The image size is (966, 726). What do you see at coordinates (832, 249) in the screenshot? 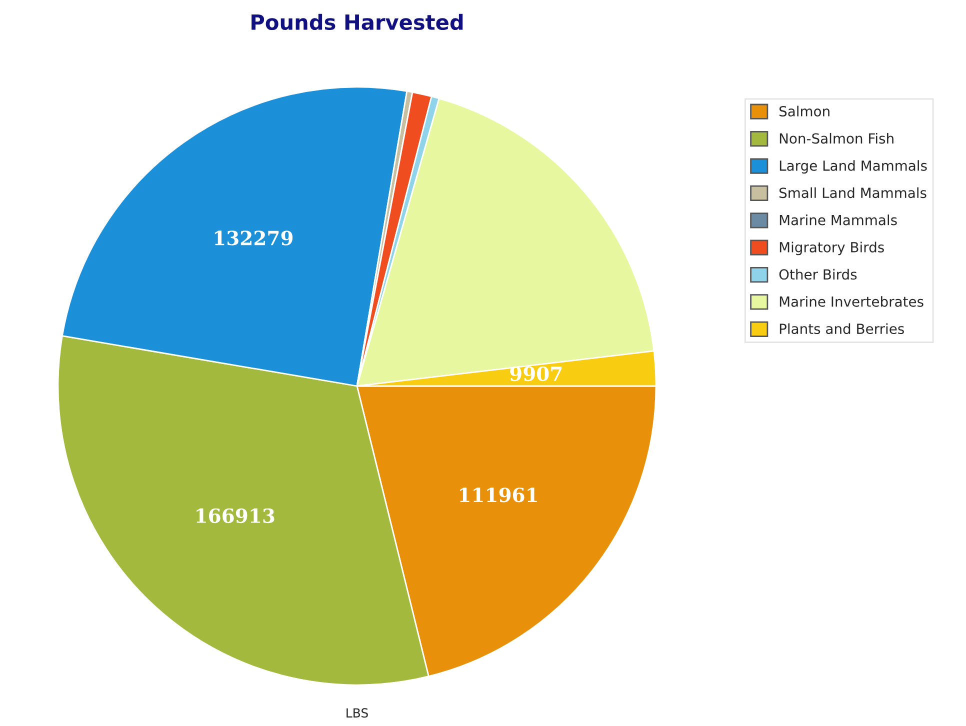
I see `legend-label: Migratory Birds` at bounding box center [832, 249].